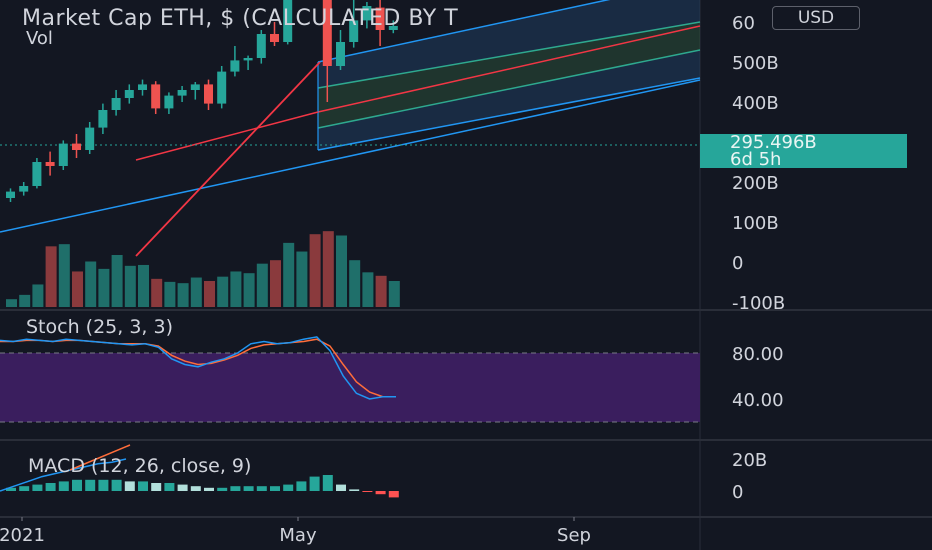 This screenshot has width=932, height=550. What do you see at coordinates (464, 31) in the screenshot?
I see `pitchfork-upper-outer` at bounding box center [464, 31].